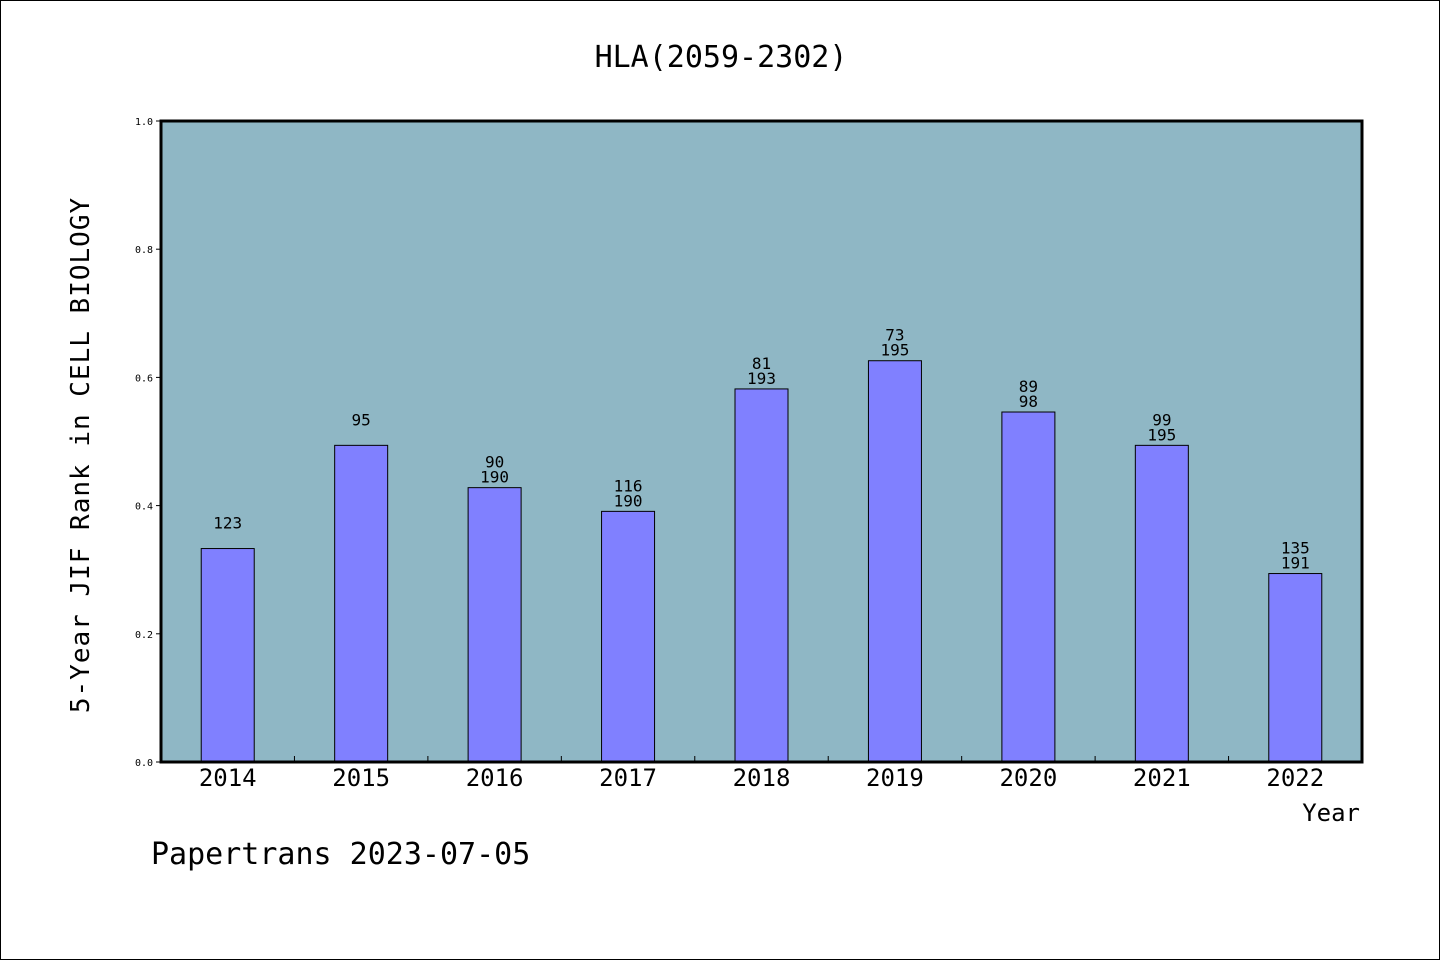  I want to click on data-label-total: 191, so click(1295, 563).